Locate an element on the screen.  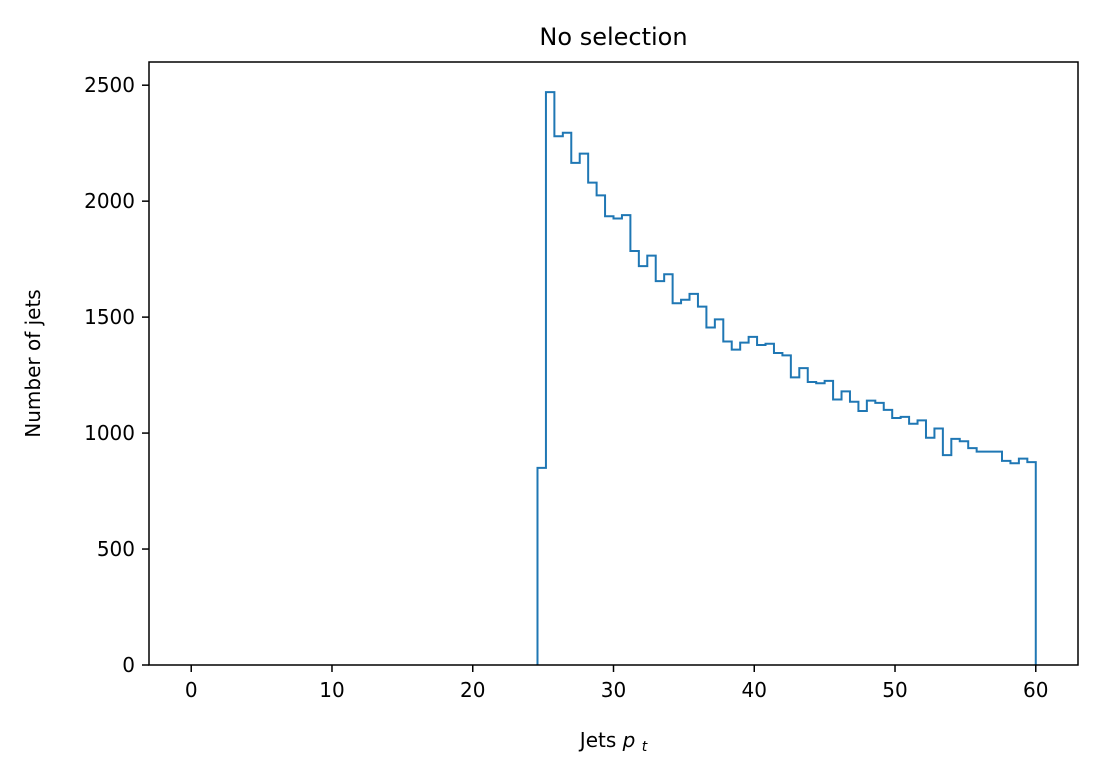
y-axis-ticks: 0 500 1000 1500 2000 2500 is located at coordinates (116, 375).